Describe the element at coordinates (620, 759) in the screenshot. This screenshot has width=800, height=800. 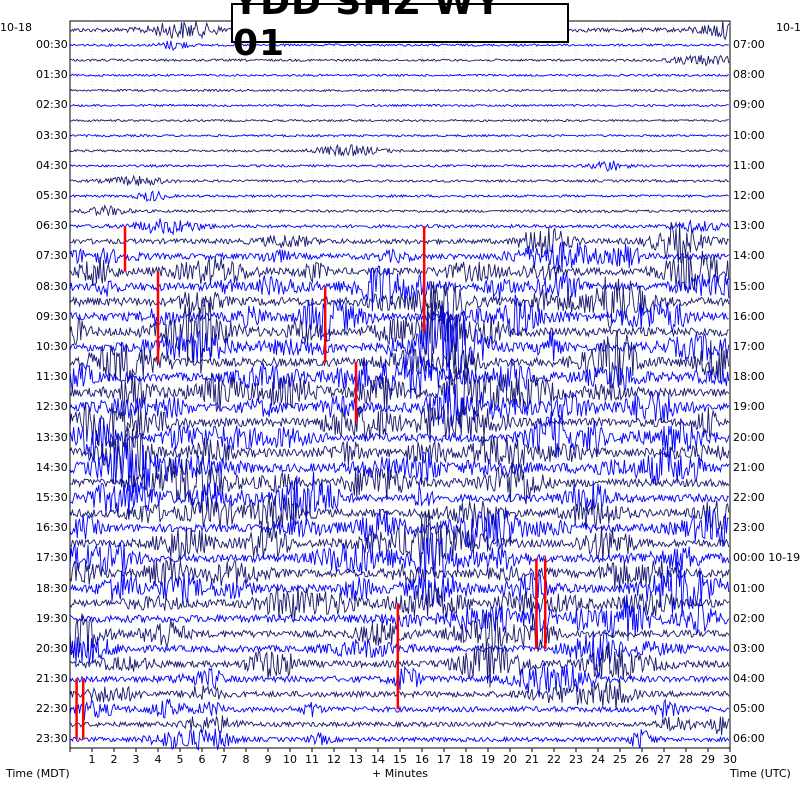
I see `x-tick-label: 25` at that location.